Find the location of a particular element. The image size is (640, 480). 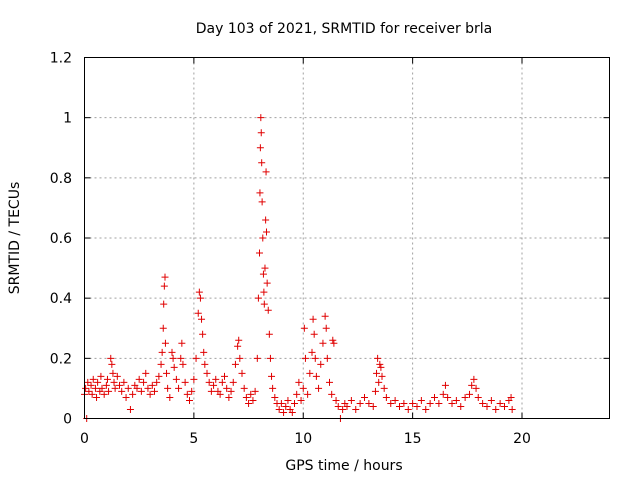

x-tick-label: 10 is located at coordinates (303, 439).